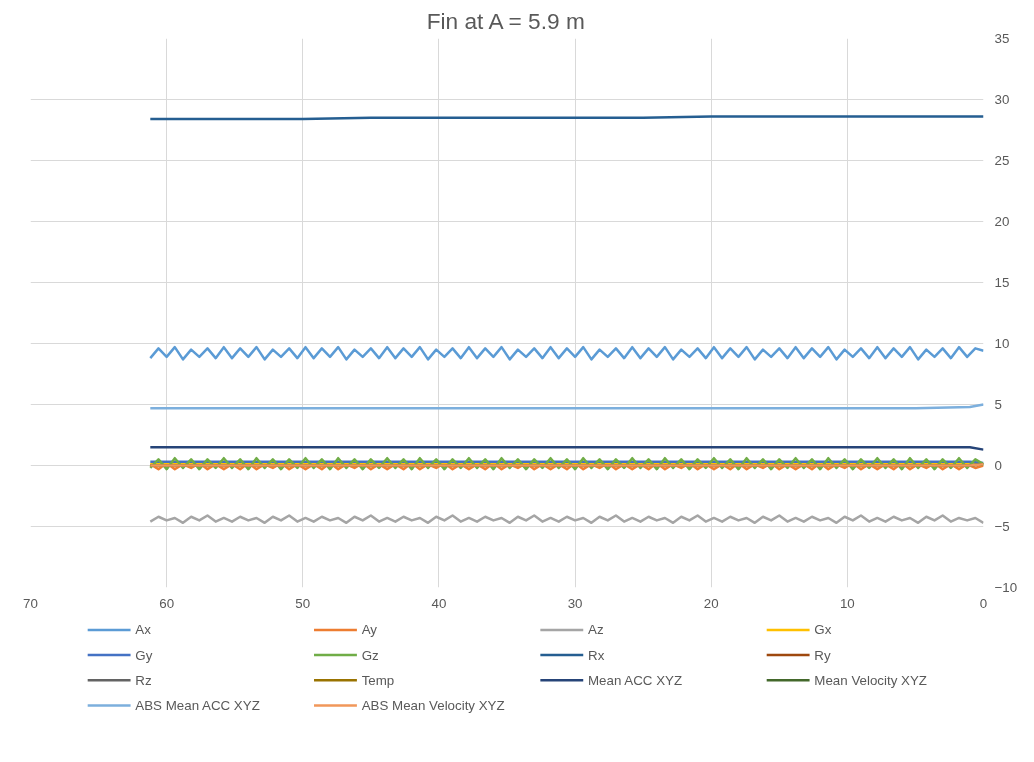  Describe the element at coordinates (1002, 160) in the screenshot. I see `y-tick-label: 25` at that location.